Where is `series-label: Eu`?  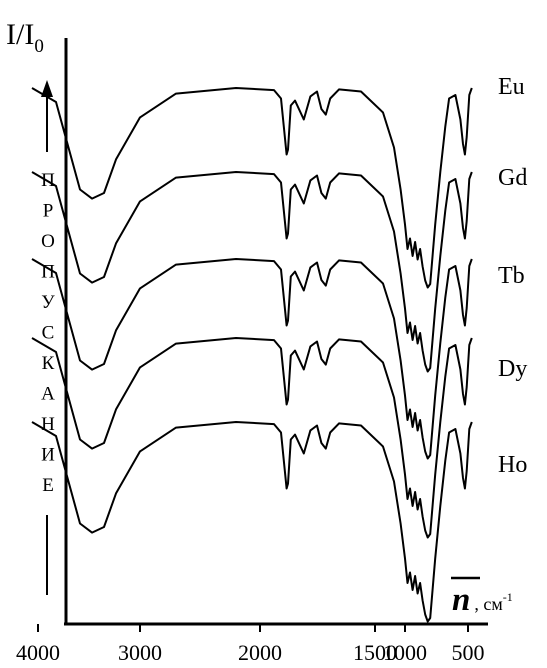 series-label: Eu is located at coordinates (511, 87).